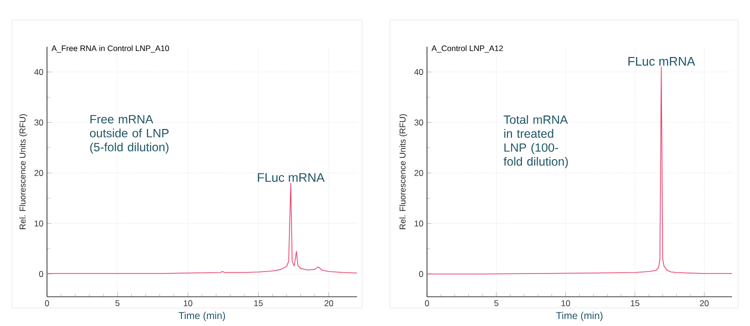 The image size is (750, 326). What do you see at coordinates (129, 134) in the screenshot?
I see `annotation: Free mRNA outside of LNP (5-fold dilution)` at bounding box center [129, 134].